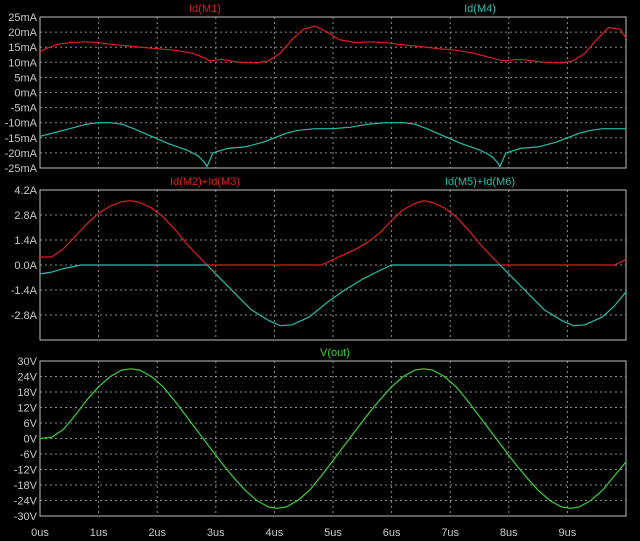 This screenshot has height=541, width=640. What do you see at coordinates (27, 393) in the screenshot?
I see `y-tick-label: 18V` at bounding box center [27, 393].